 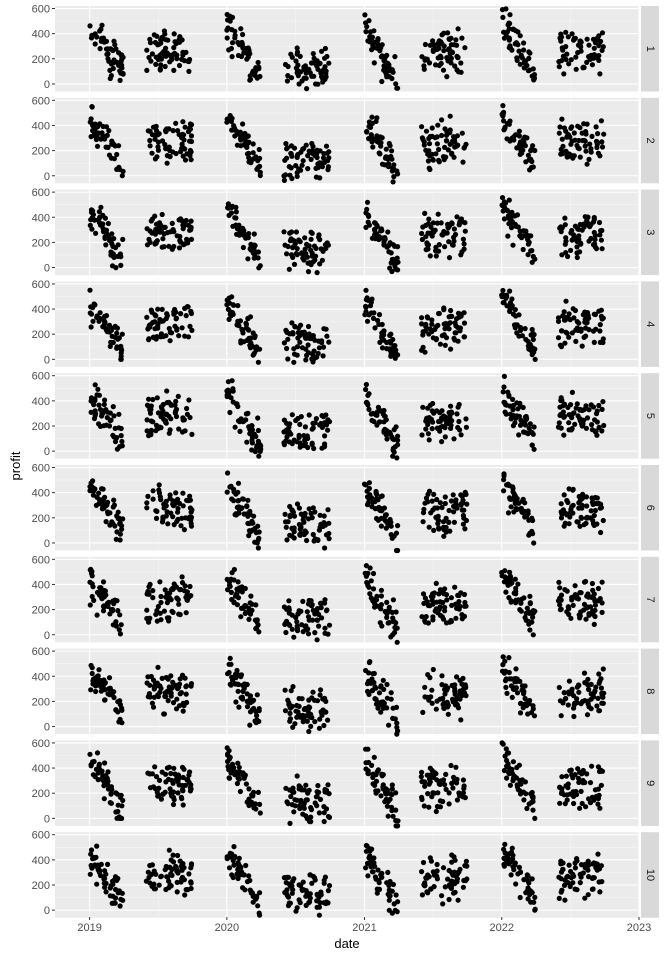 What do you see at coordinates (639, 928) in the screenshot?
I see `x-tick-label: 2023` at bounding box center [639, 928].